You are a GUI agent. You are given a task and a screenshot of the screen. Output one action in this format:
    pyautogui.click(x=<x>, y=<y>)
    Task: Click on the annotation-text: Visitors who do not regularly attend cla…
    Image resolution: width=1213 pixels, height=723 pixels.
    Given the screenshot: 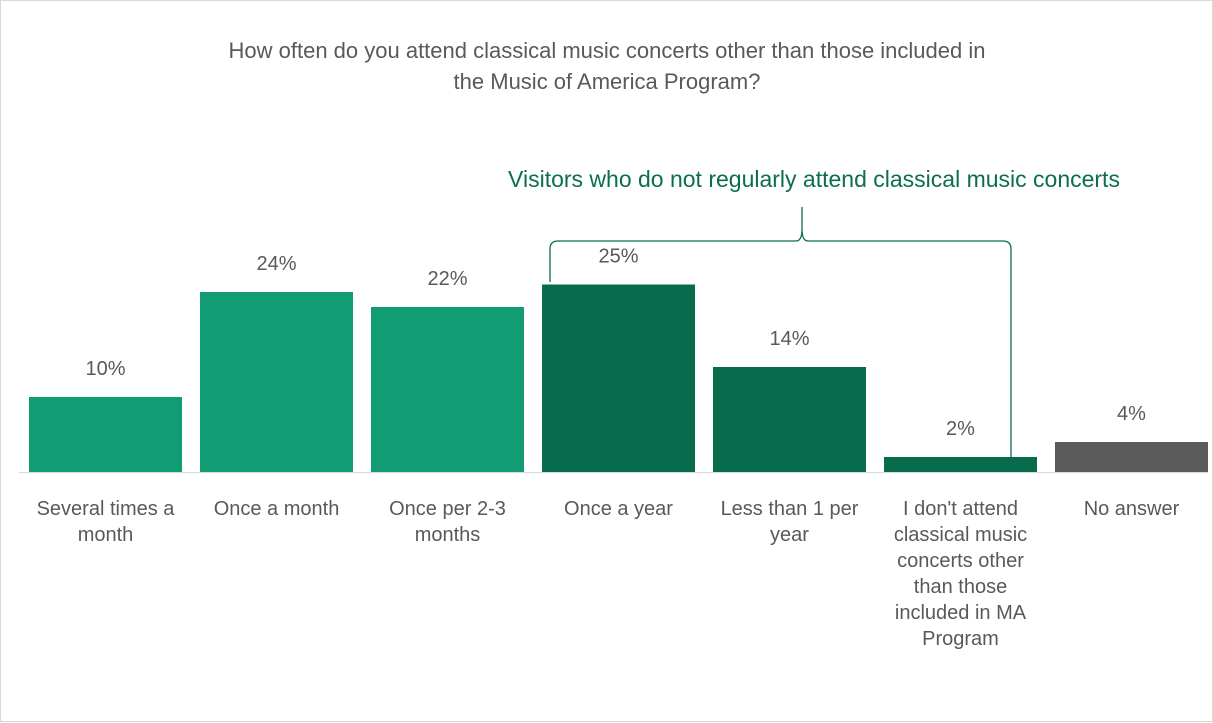 What is the action you would take?
    pyautogui.click(x=814, y=179)
    